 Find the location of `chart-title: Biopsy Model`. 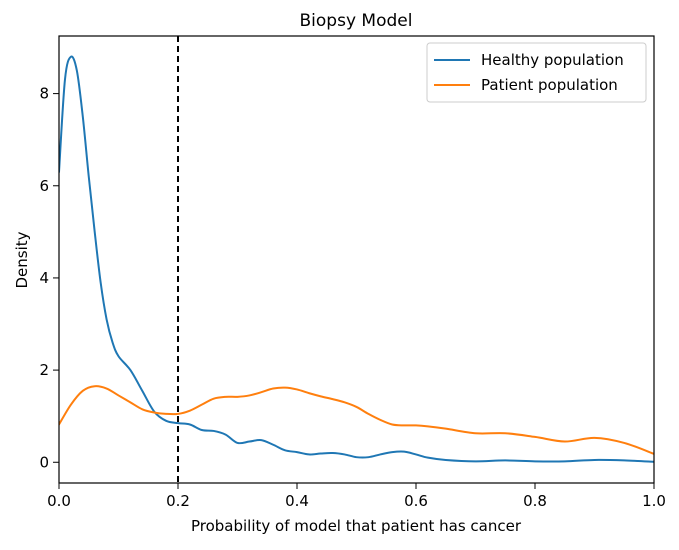

chart-title: Biopsy Model is located at coordinates (356, 21).